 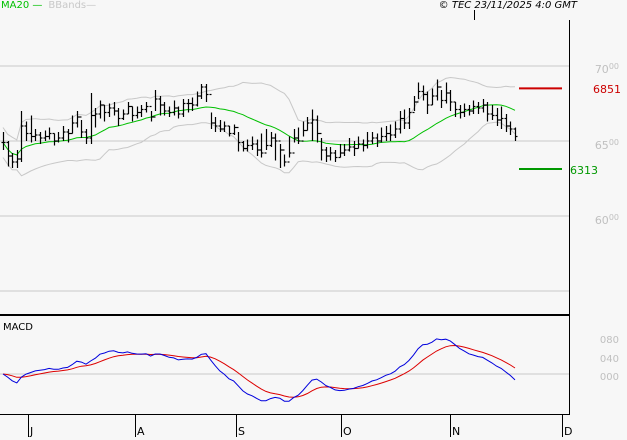 What do you see at coordinates (241, 431) in the screenshot?
I see `month-label-sep: S` at bounding box center [241, 431].